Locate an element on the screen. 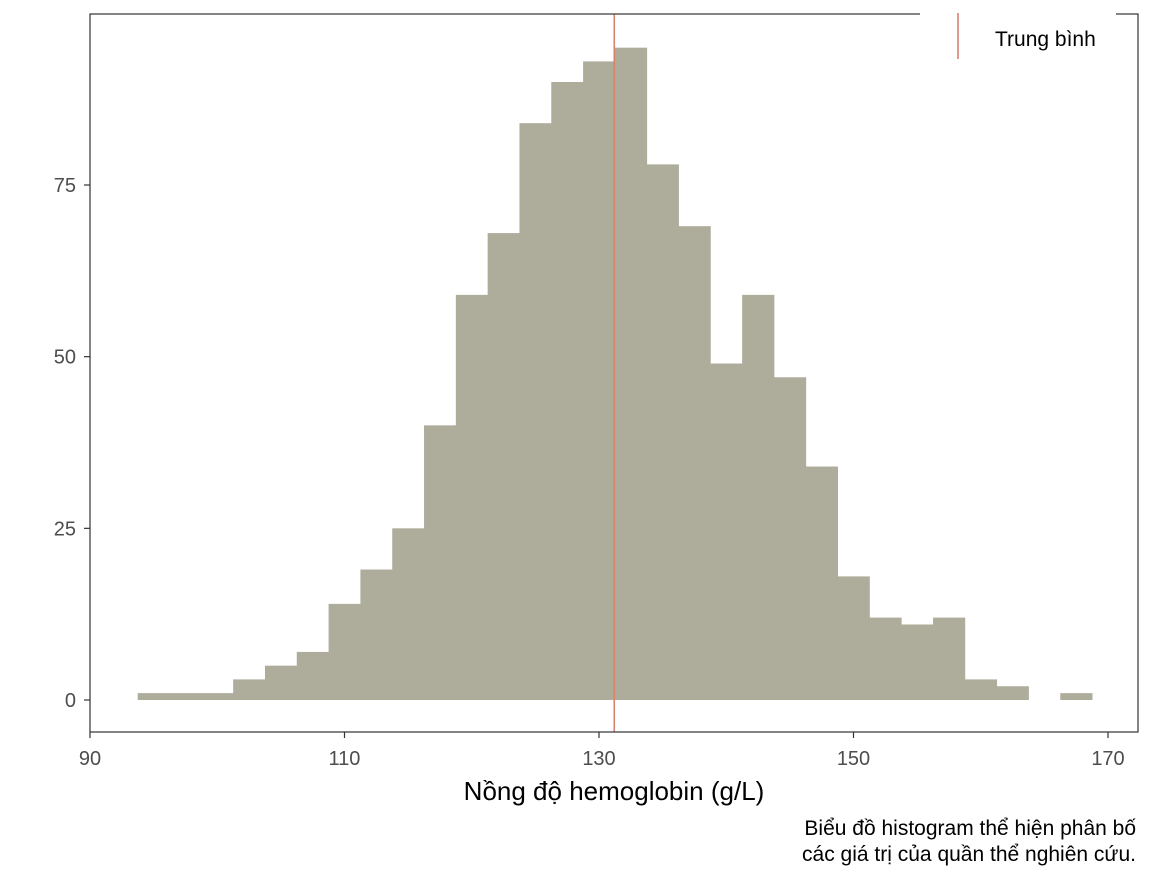 The image size is (1152, 888). caption-line-1: Biểu đồ histogram thể hiện phân bố is located at coordinates (970, 828).